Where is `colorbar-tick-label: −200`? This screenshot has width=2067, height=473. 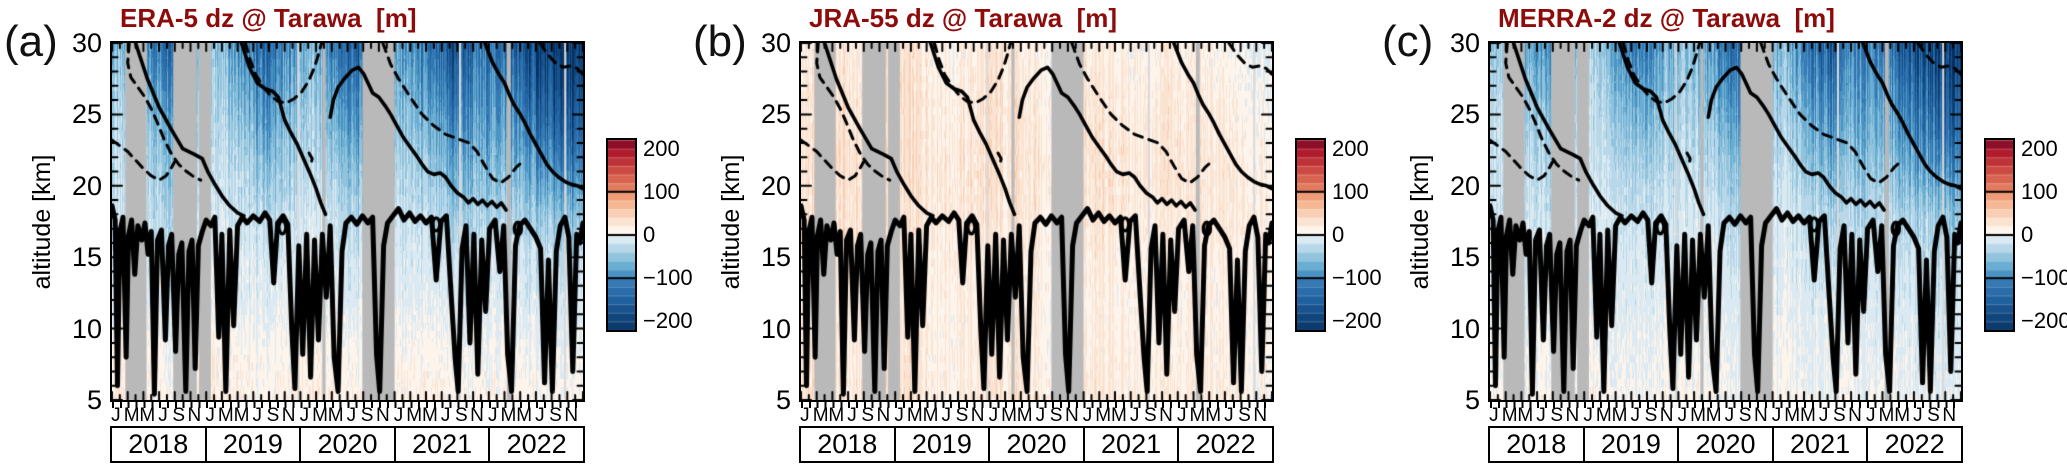
colorbar-tick-label: −200 is located at coordinates (2044, 321).